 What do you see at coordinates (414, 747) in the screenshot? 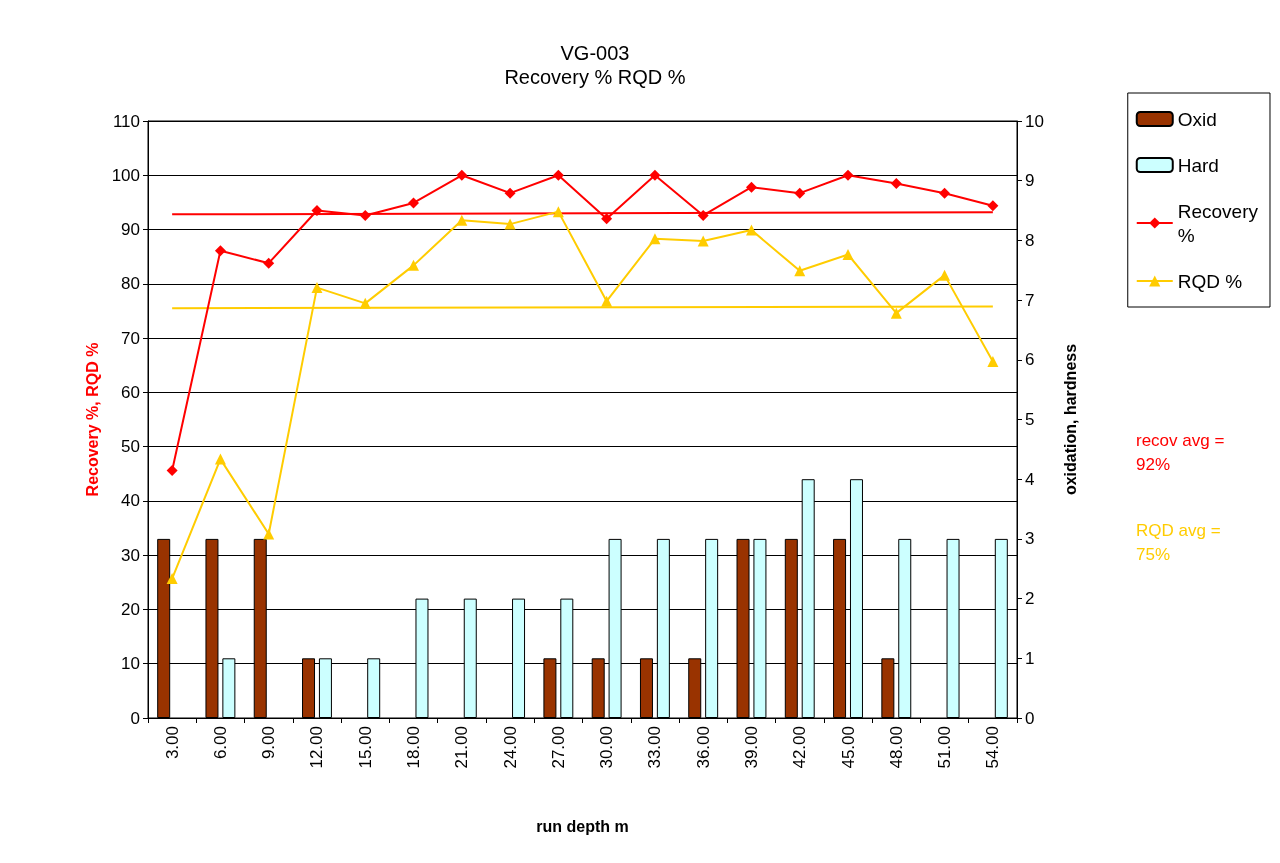
I see `x-tick-label: 18.00` at bounding box center [414, 747].